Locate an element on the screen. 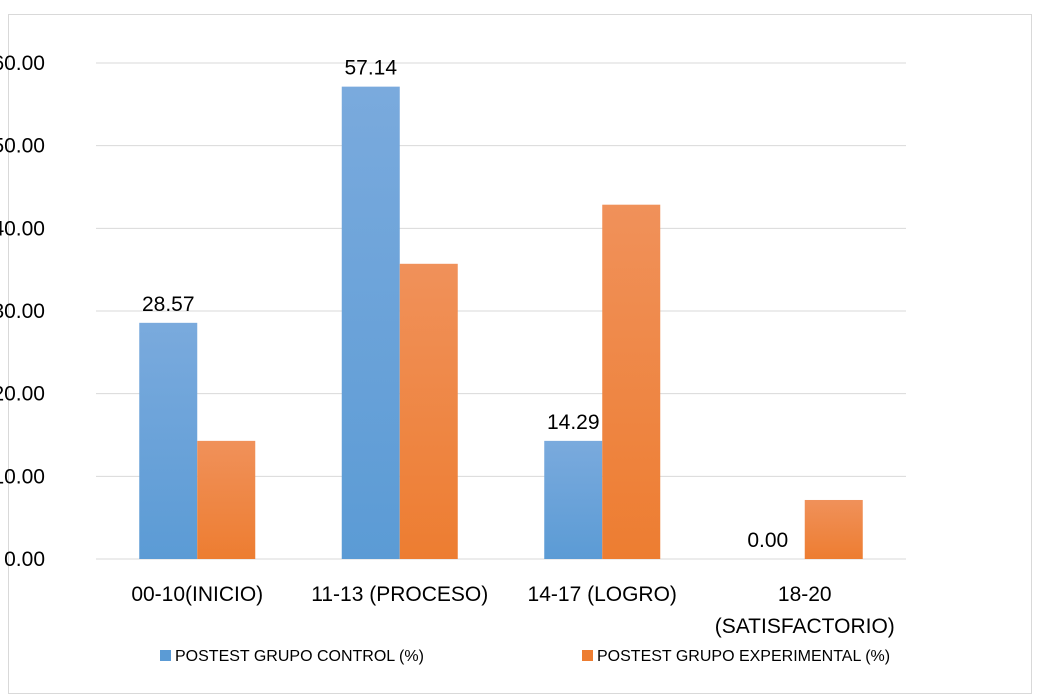 This screenshot has width=1037, height=699. legend-entry-label: POSTEST GRUPO EXPERIMENTAL (%) is located at coordinates (743, 656).